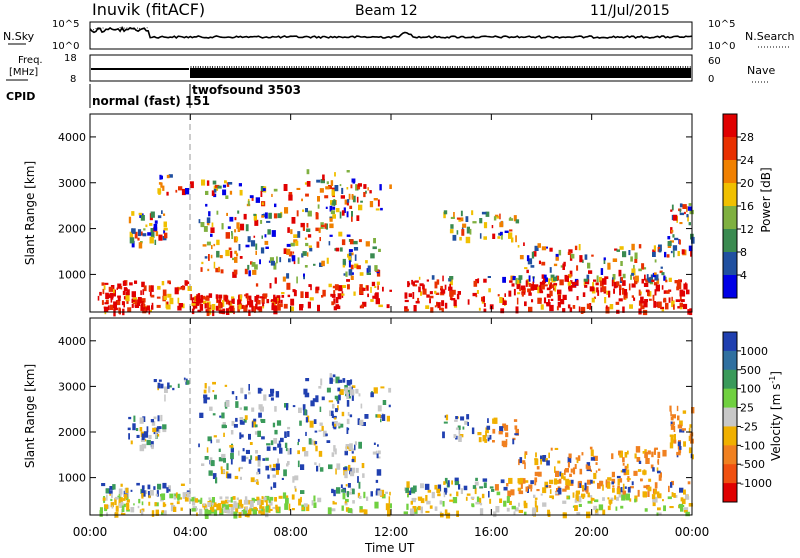 This screenshot has height=558, width=800. Describe the element at coordinates (761, 70) in the screenshot. I see `nave-label: Nave` at that location.